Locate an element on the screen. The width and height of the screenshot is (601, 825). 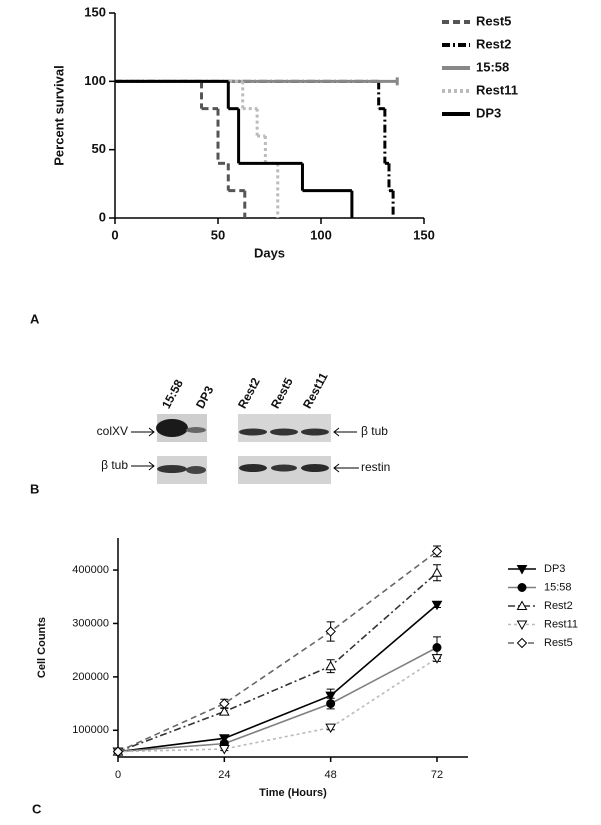
x-tick-label: 150 is located at coordinates (424, 234).